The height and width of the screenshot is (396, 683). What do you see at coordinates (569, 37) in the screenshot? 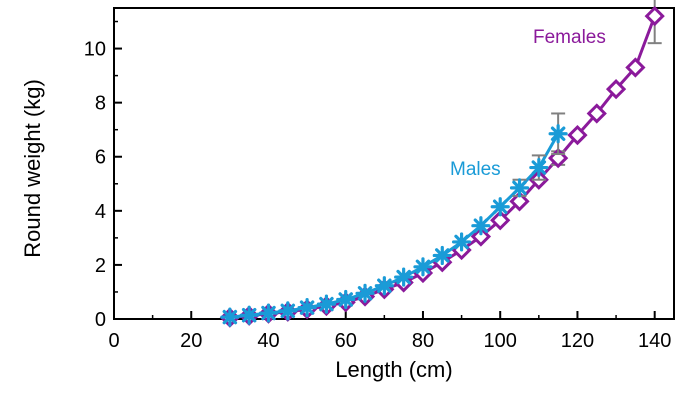
I see `females-label: Females` at bounding box center [569, 37].